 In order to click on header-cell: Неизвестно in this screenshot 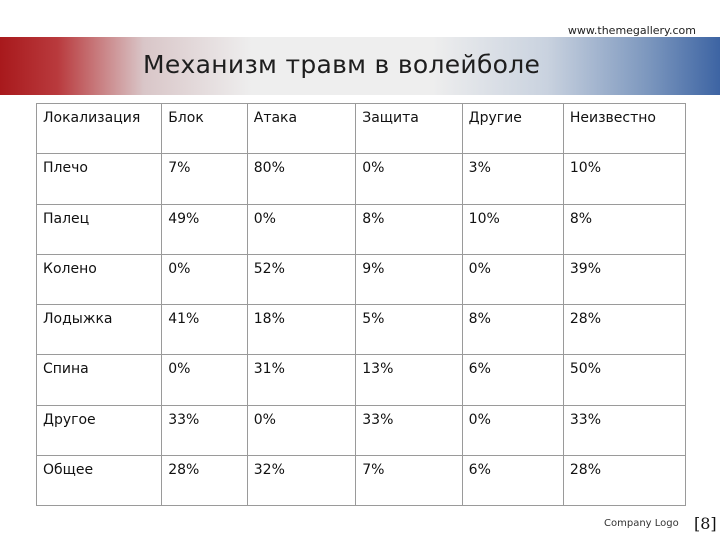, I will do `click(624, 128)`.